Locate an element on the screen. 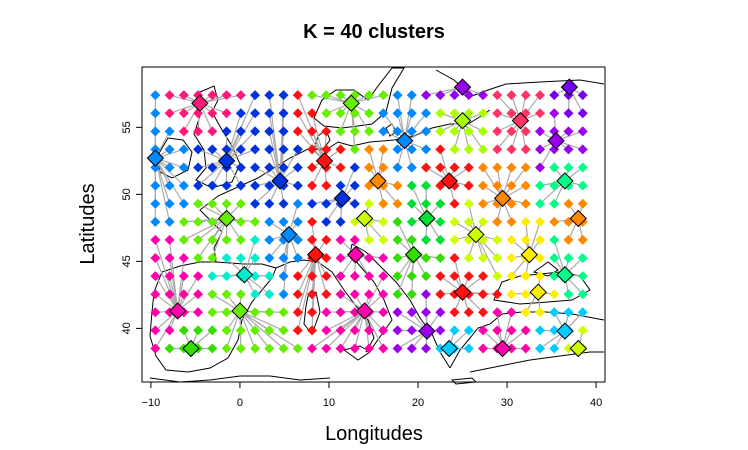  x-tick-label: 0 is located at coordinates (240, 403).